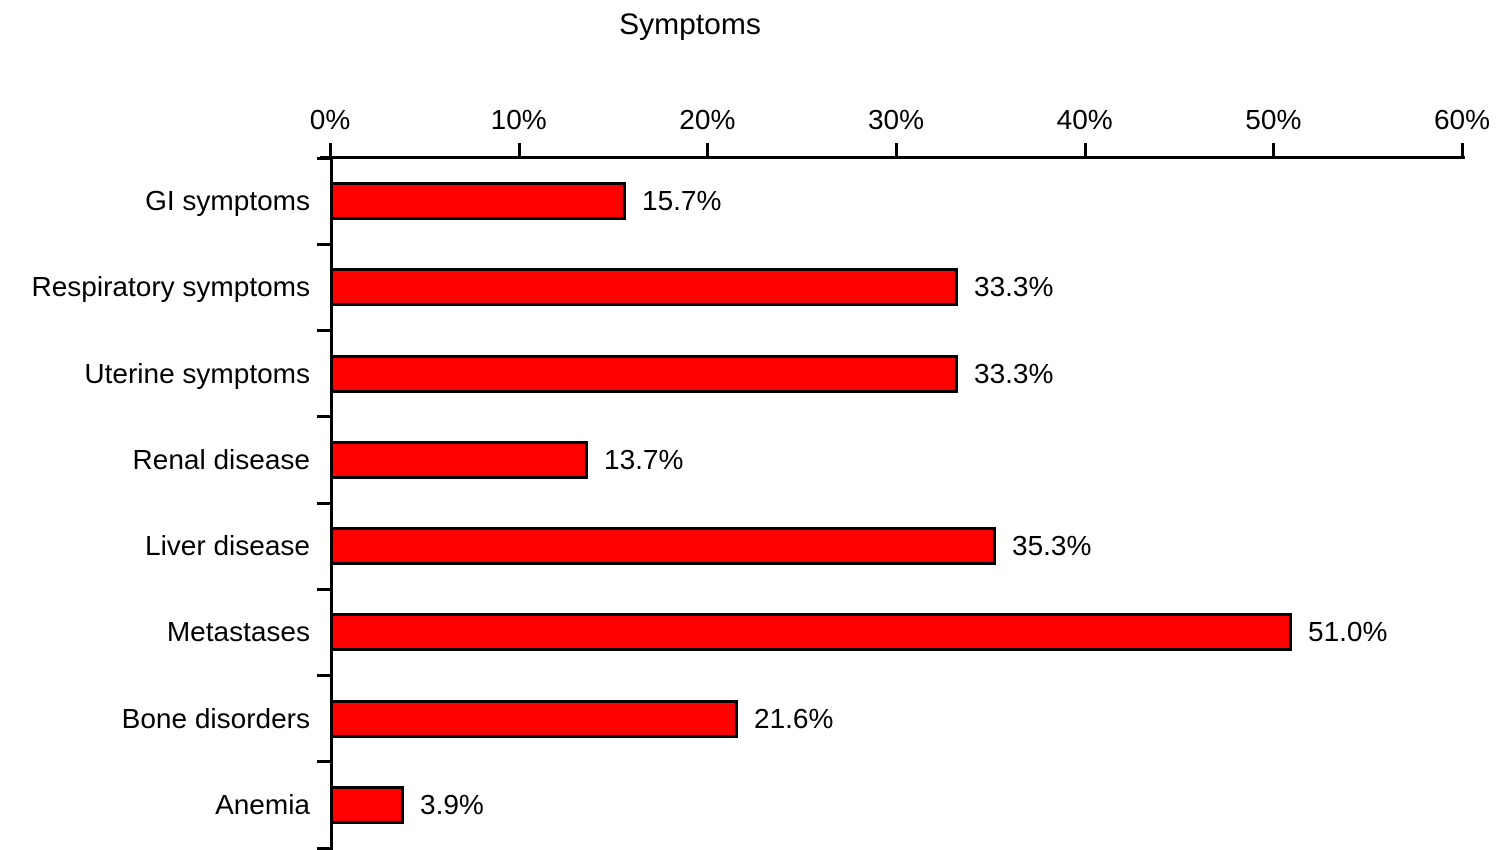 Image resolution: width=1500 pixels, height=850 pixels. Describe the element at coordinates (707, 119) in the screenshot. I see `x-axis-tick-label: 20%` at that location.